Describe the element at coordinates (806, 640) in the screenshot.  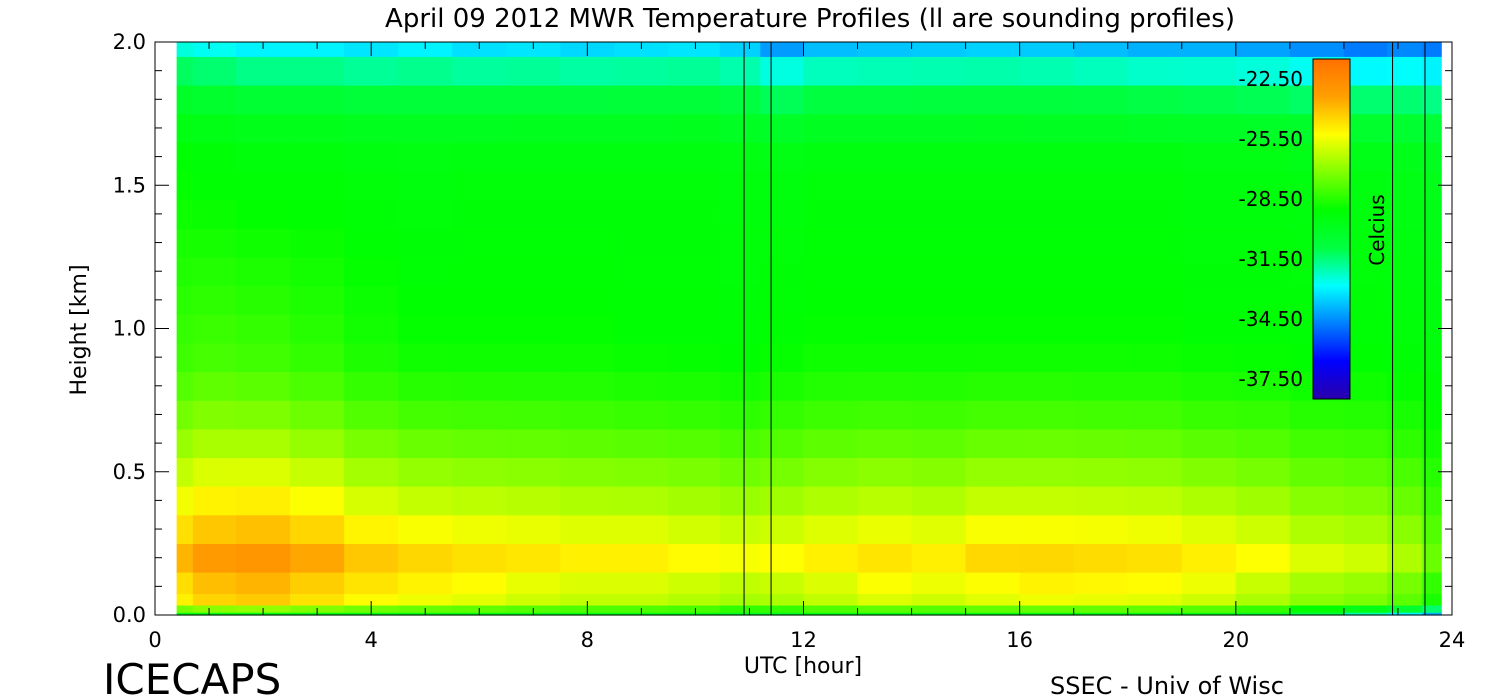
I see `x-tick-labels: 0 4 8 12 16 20 24` at that location.